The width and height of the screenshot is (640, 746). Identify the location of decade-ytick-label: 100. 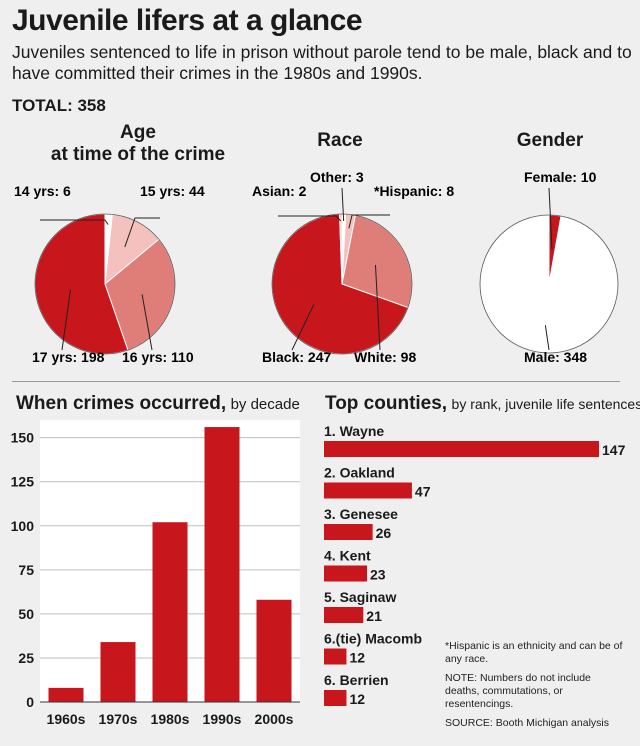
(23, 526).